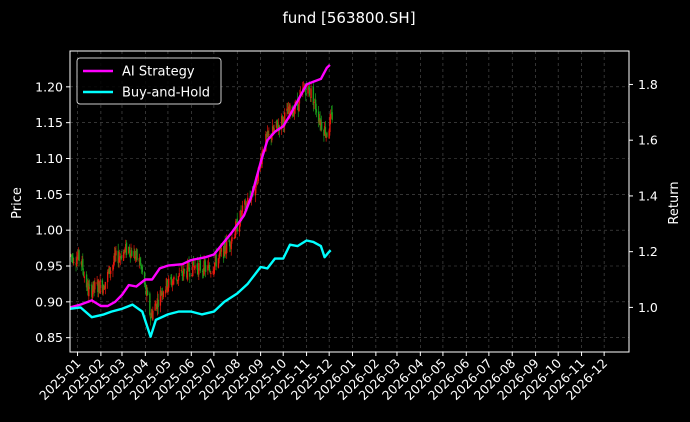  I want to click on y-tick-label: 0.90, so click(49, 301).